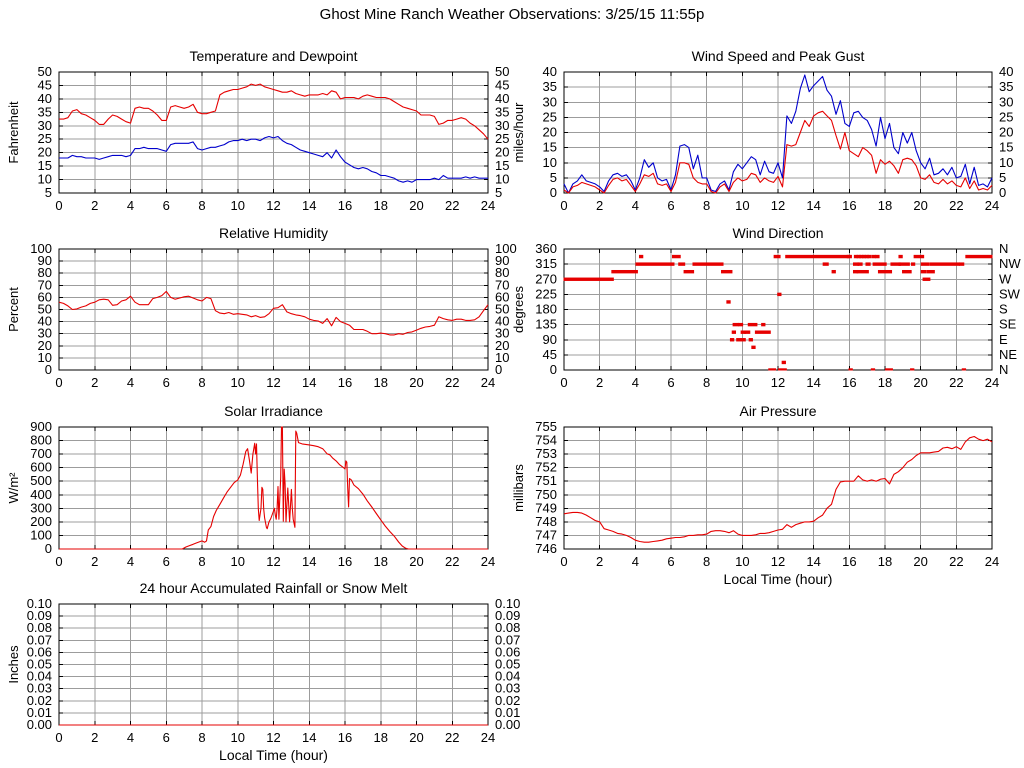 The height and width of the screenshot is (768, 1024). Describe the element at coordinates (1006, 71) in the screenshot. I see `y-tick-label-right: 40` at that location.